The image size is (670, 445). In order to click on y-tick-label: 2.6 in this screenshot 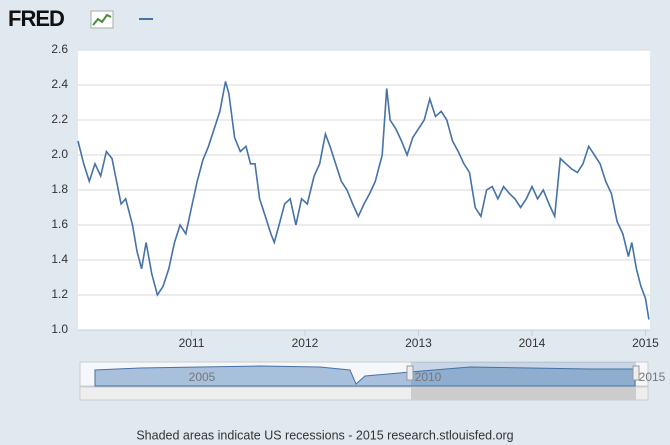, I will do `click(59, 49)`.